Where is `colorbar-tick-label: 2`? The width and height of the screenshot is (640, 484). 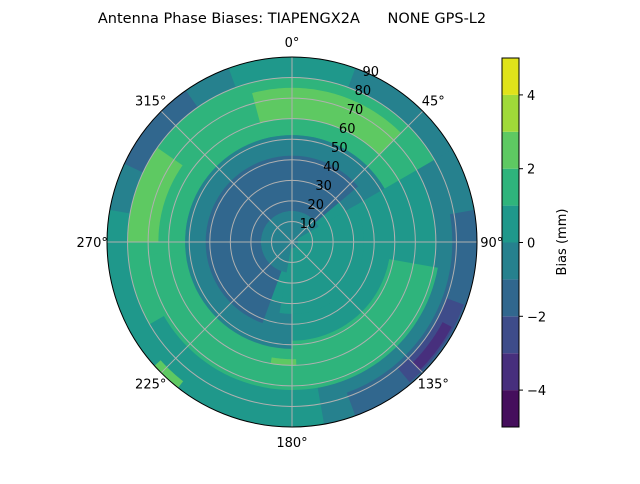 colorbar-tick-label: 2 is located at coordinates (531, 170).